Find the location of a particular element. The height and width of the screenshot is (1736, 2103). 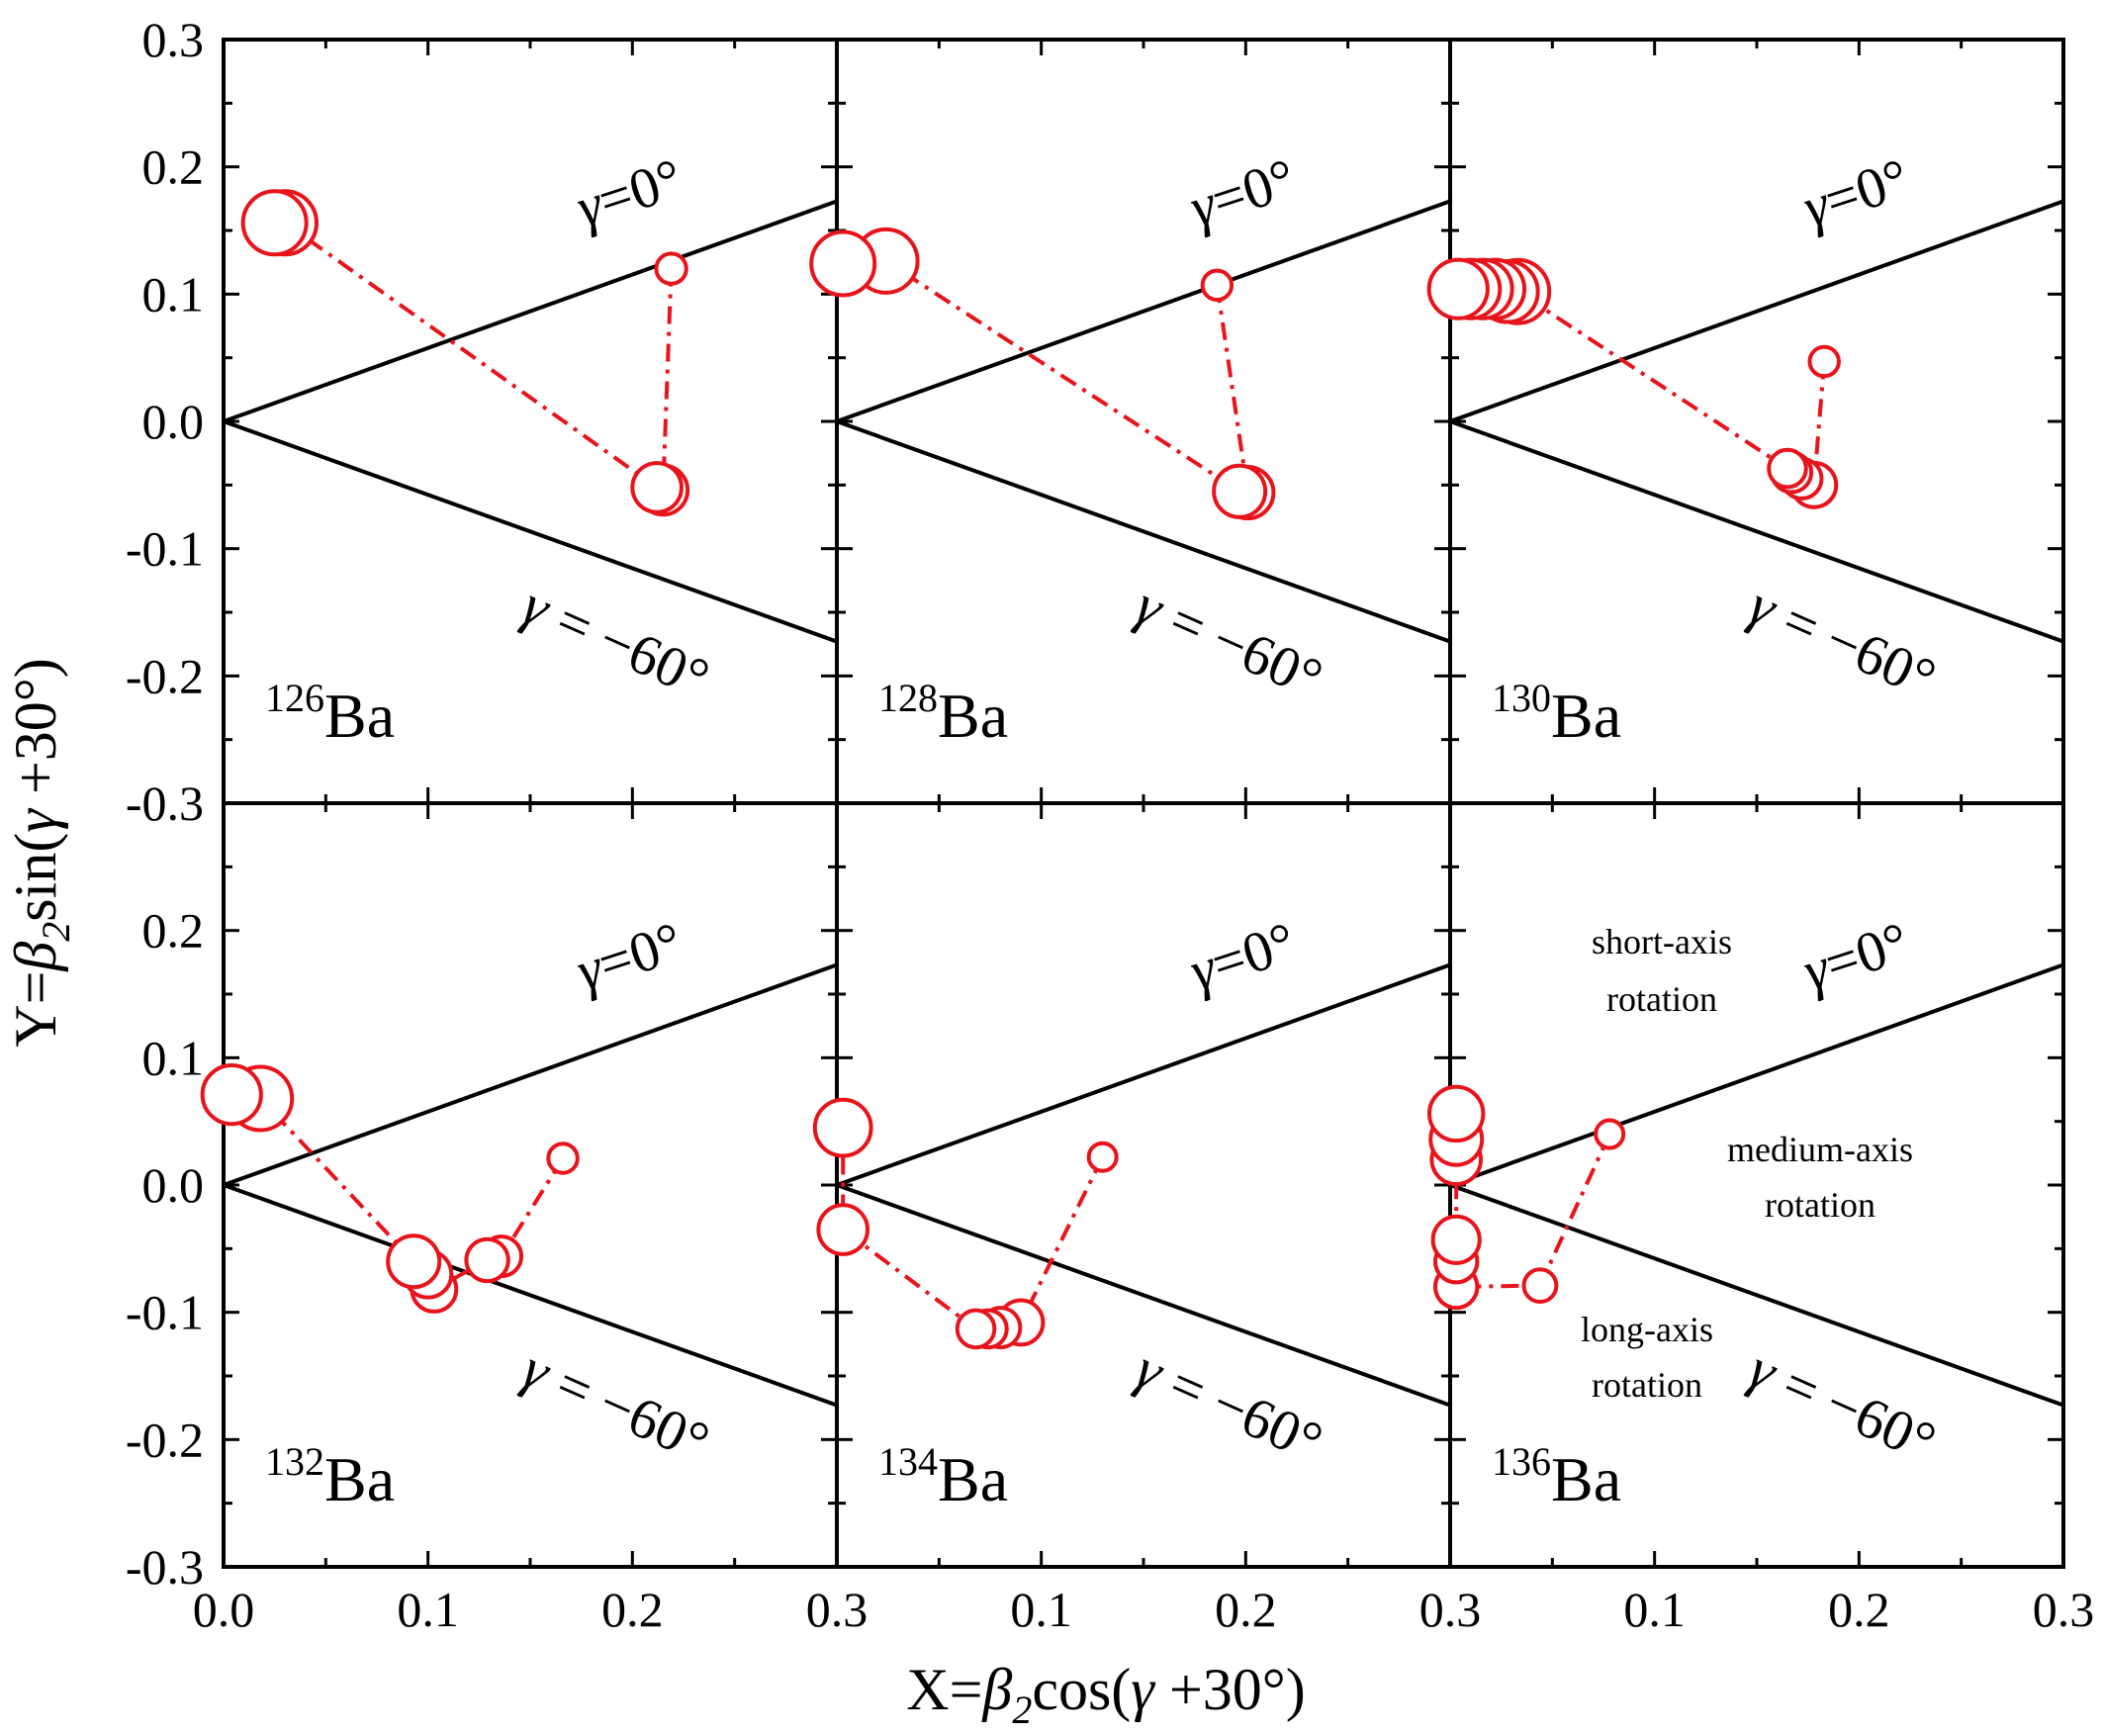

panel-126ba: γ=0° γ = −60° 126Ba is located at coordinates (530, 421).